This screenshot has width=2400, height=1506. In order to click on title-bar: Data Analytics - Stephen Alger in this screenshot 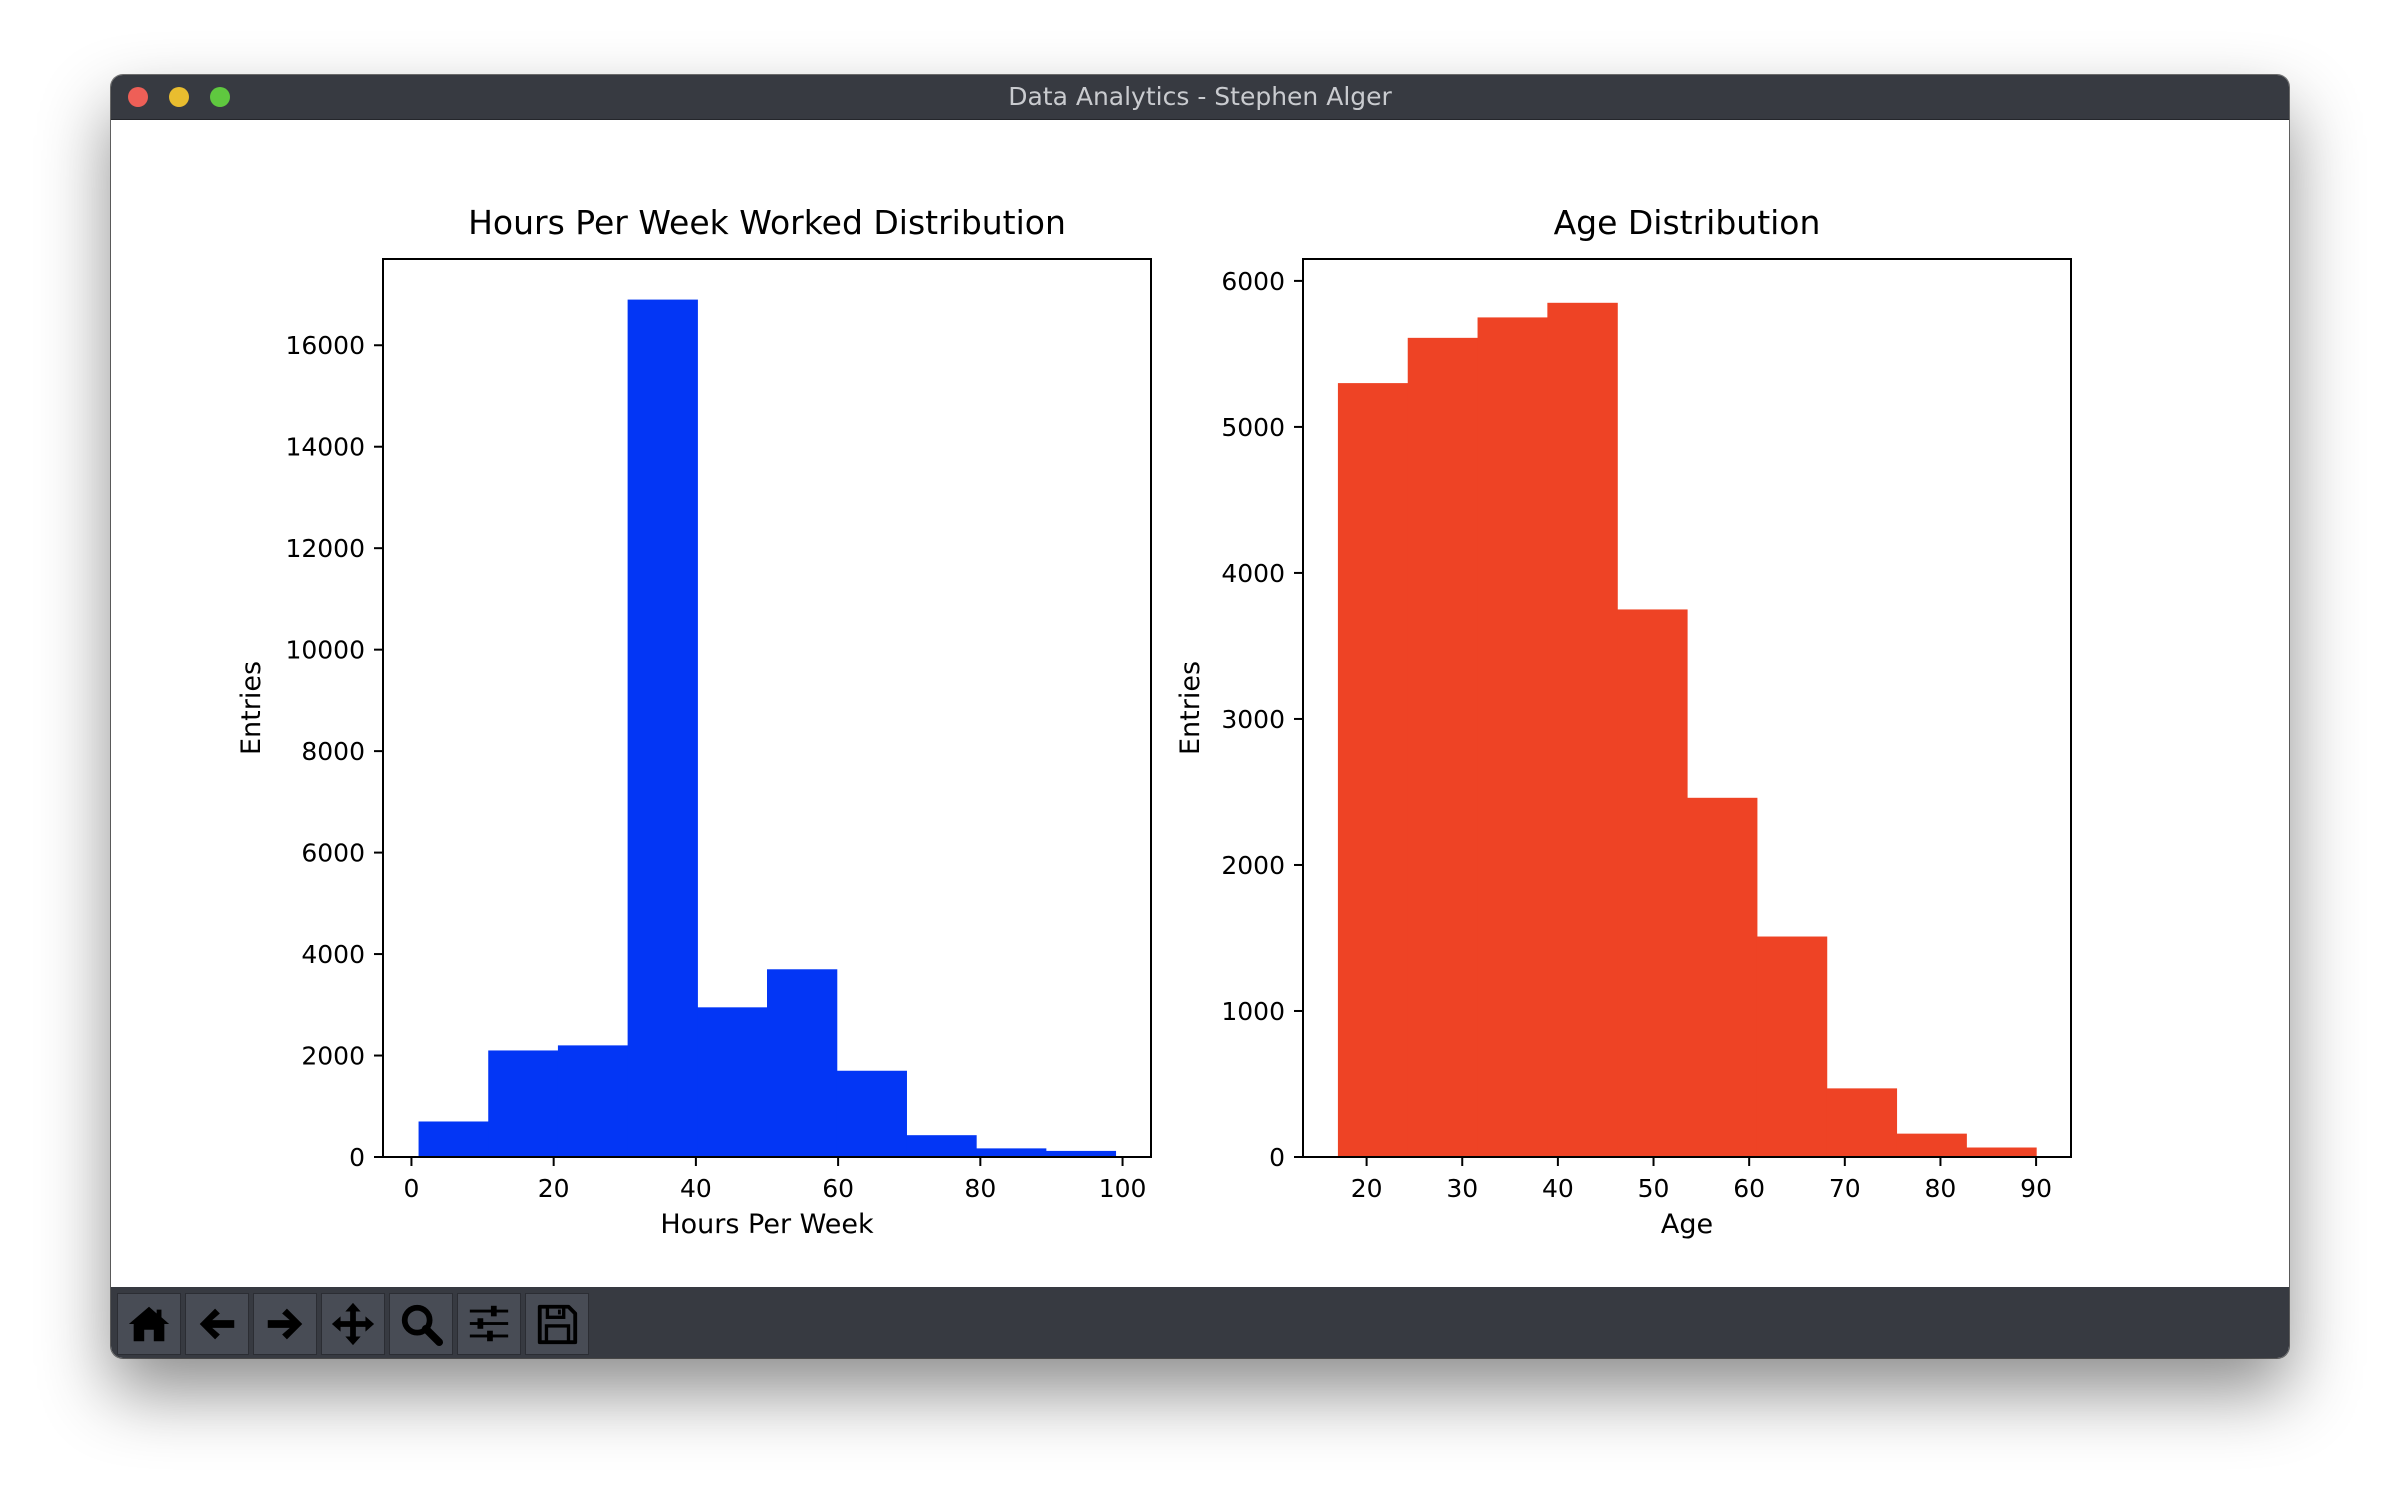, I will do `click(1200, 97)`.